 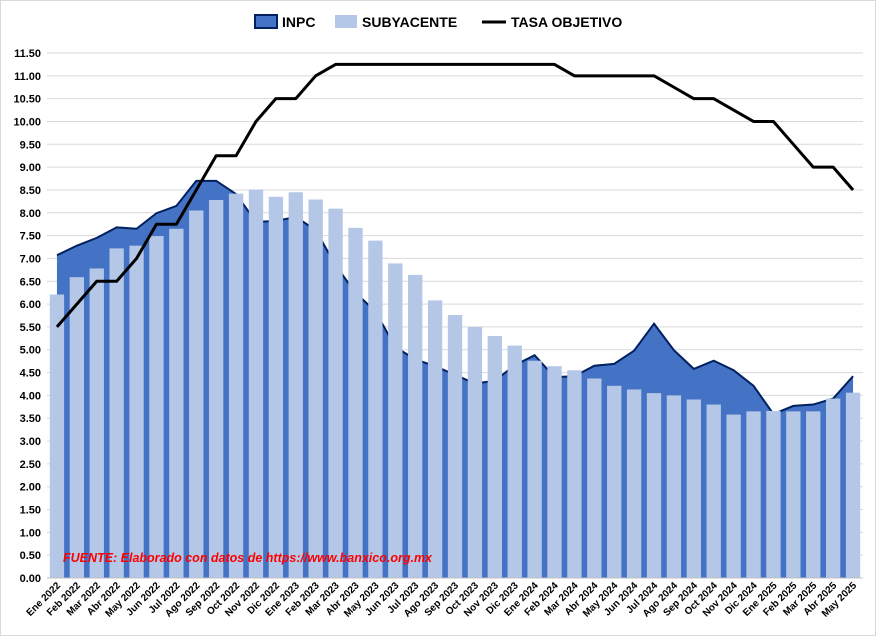 What do you see at coordinates (30, 511) in the screenshot?
I see `y-tick-label: 1.50` at bounding box center [30, 511].